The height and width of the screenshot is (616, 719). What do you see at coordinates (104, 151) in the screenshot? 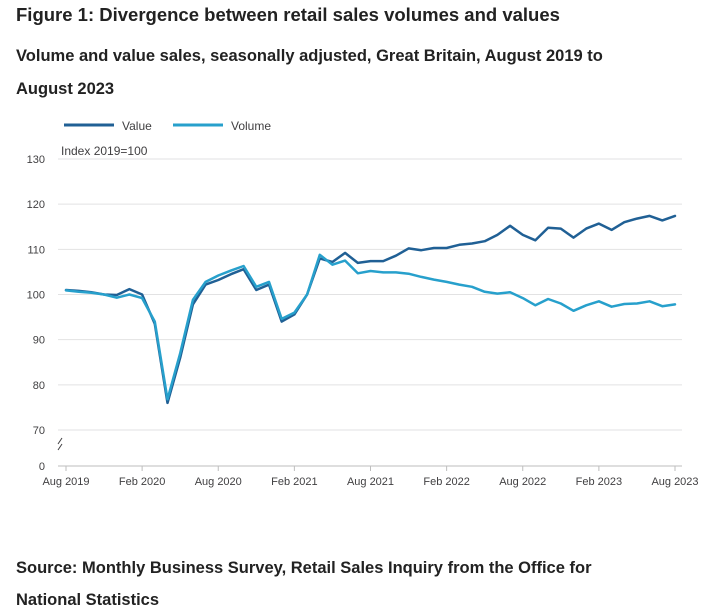
I see `y-axis-unit-label: Index 2019=100` at bounding box center [104, 151].